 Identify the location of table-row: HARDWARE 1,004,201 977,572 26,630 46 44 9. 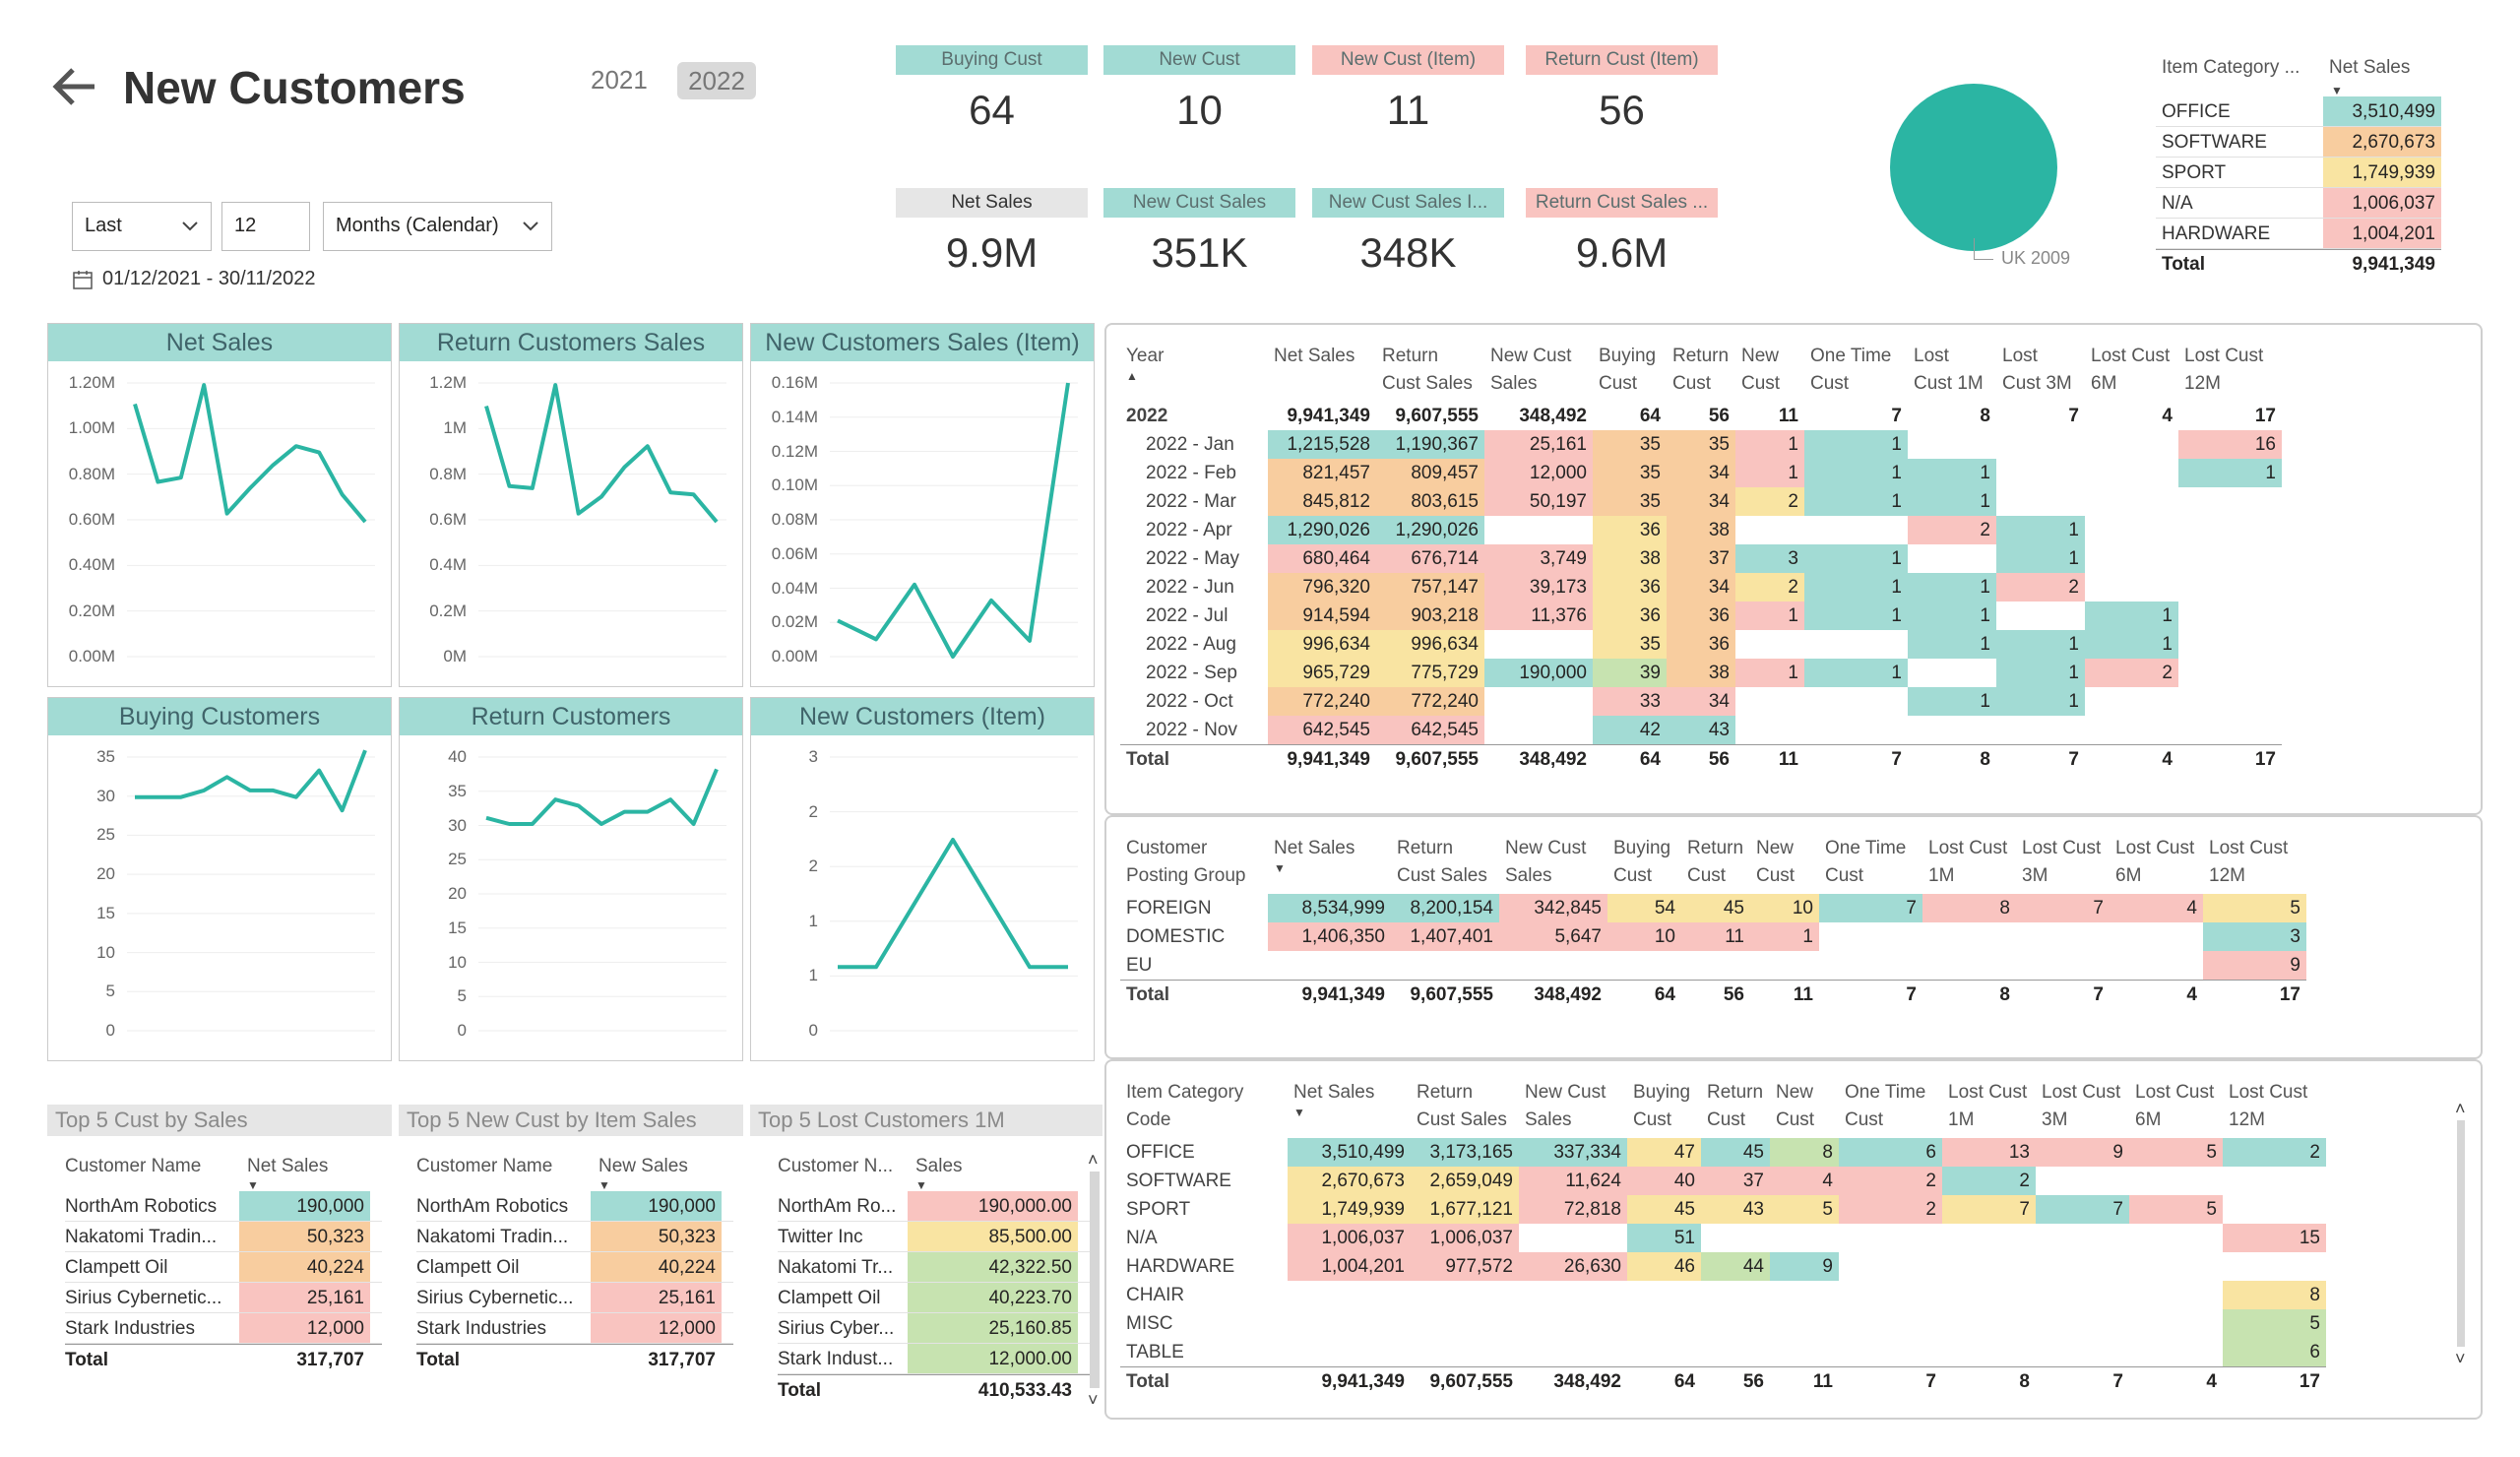
(1723, 1266).